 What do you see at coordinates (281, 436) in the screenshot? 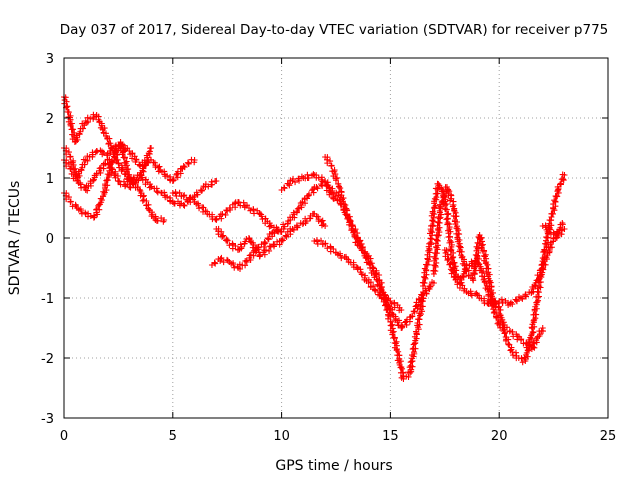
I see `x-tick-label: 10` at bounding box center [281, 436].